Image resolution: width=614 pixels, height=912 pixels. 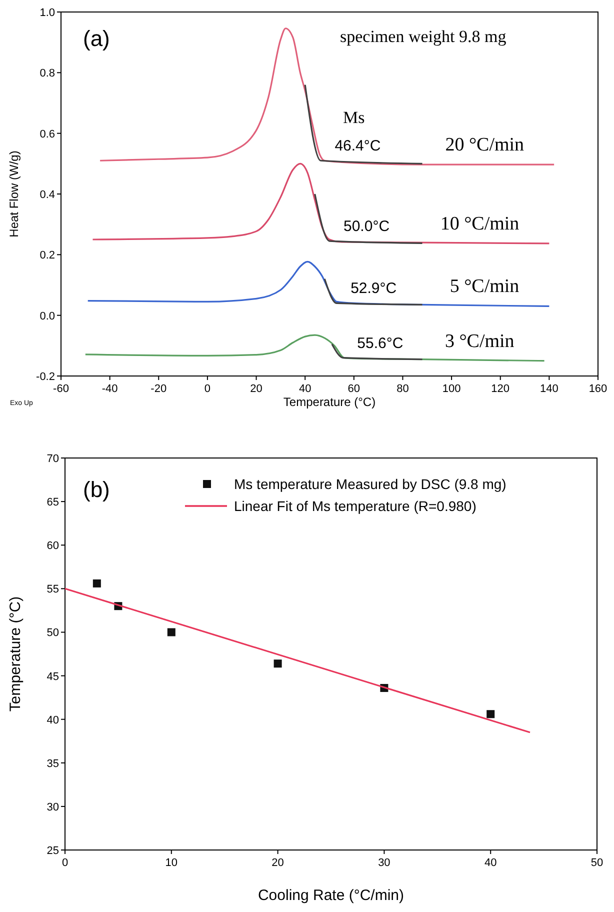 I want to click on y-tick-label: 1.0, so click(x=47, y=13).